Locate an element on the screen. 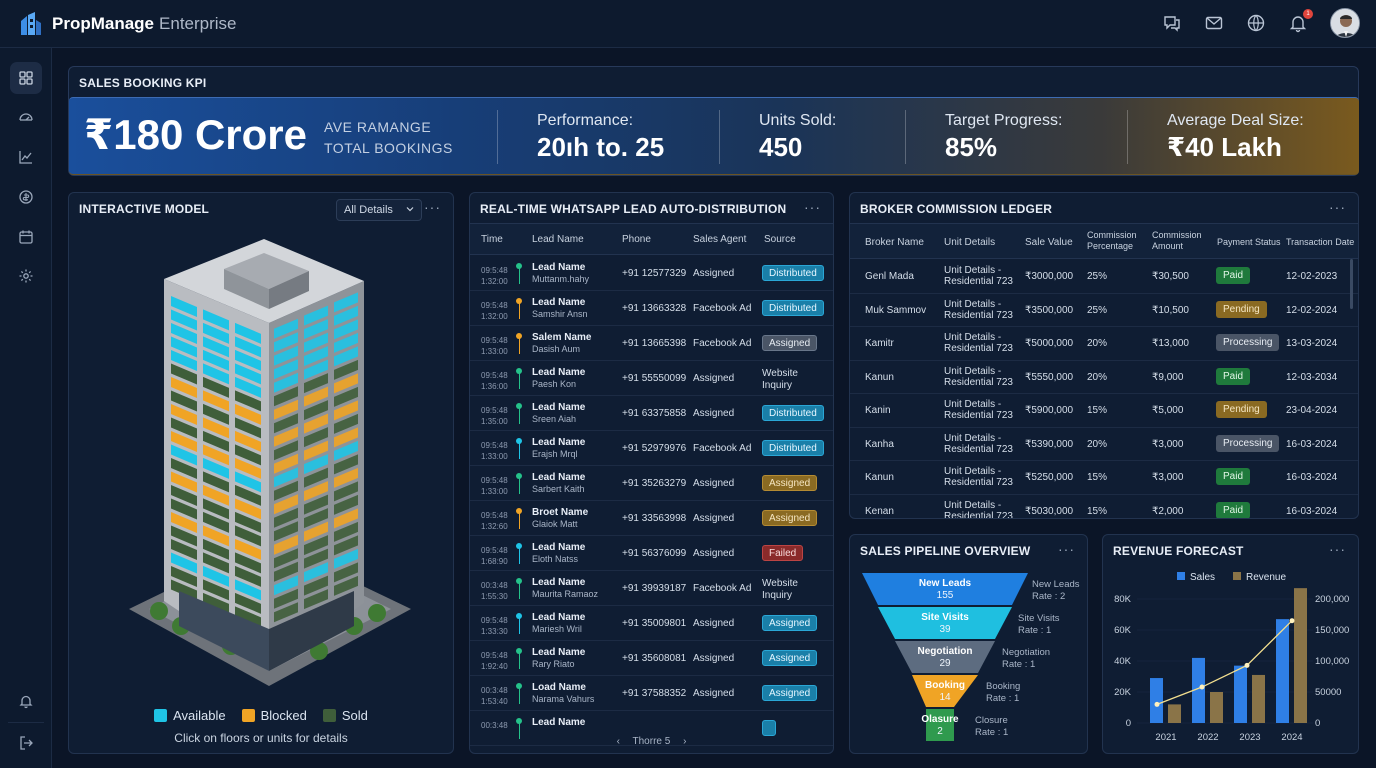  globe-icon is located at coordinates (1256, 23).